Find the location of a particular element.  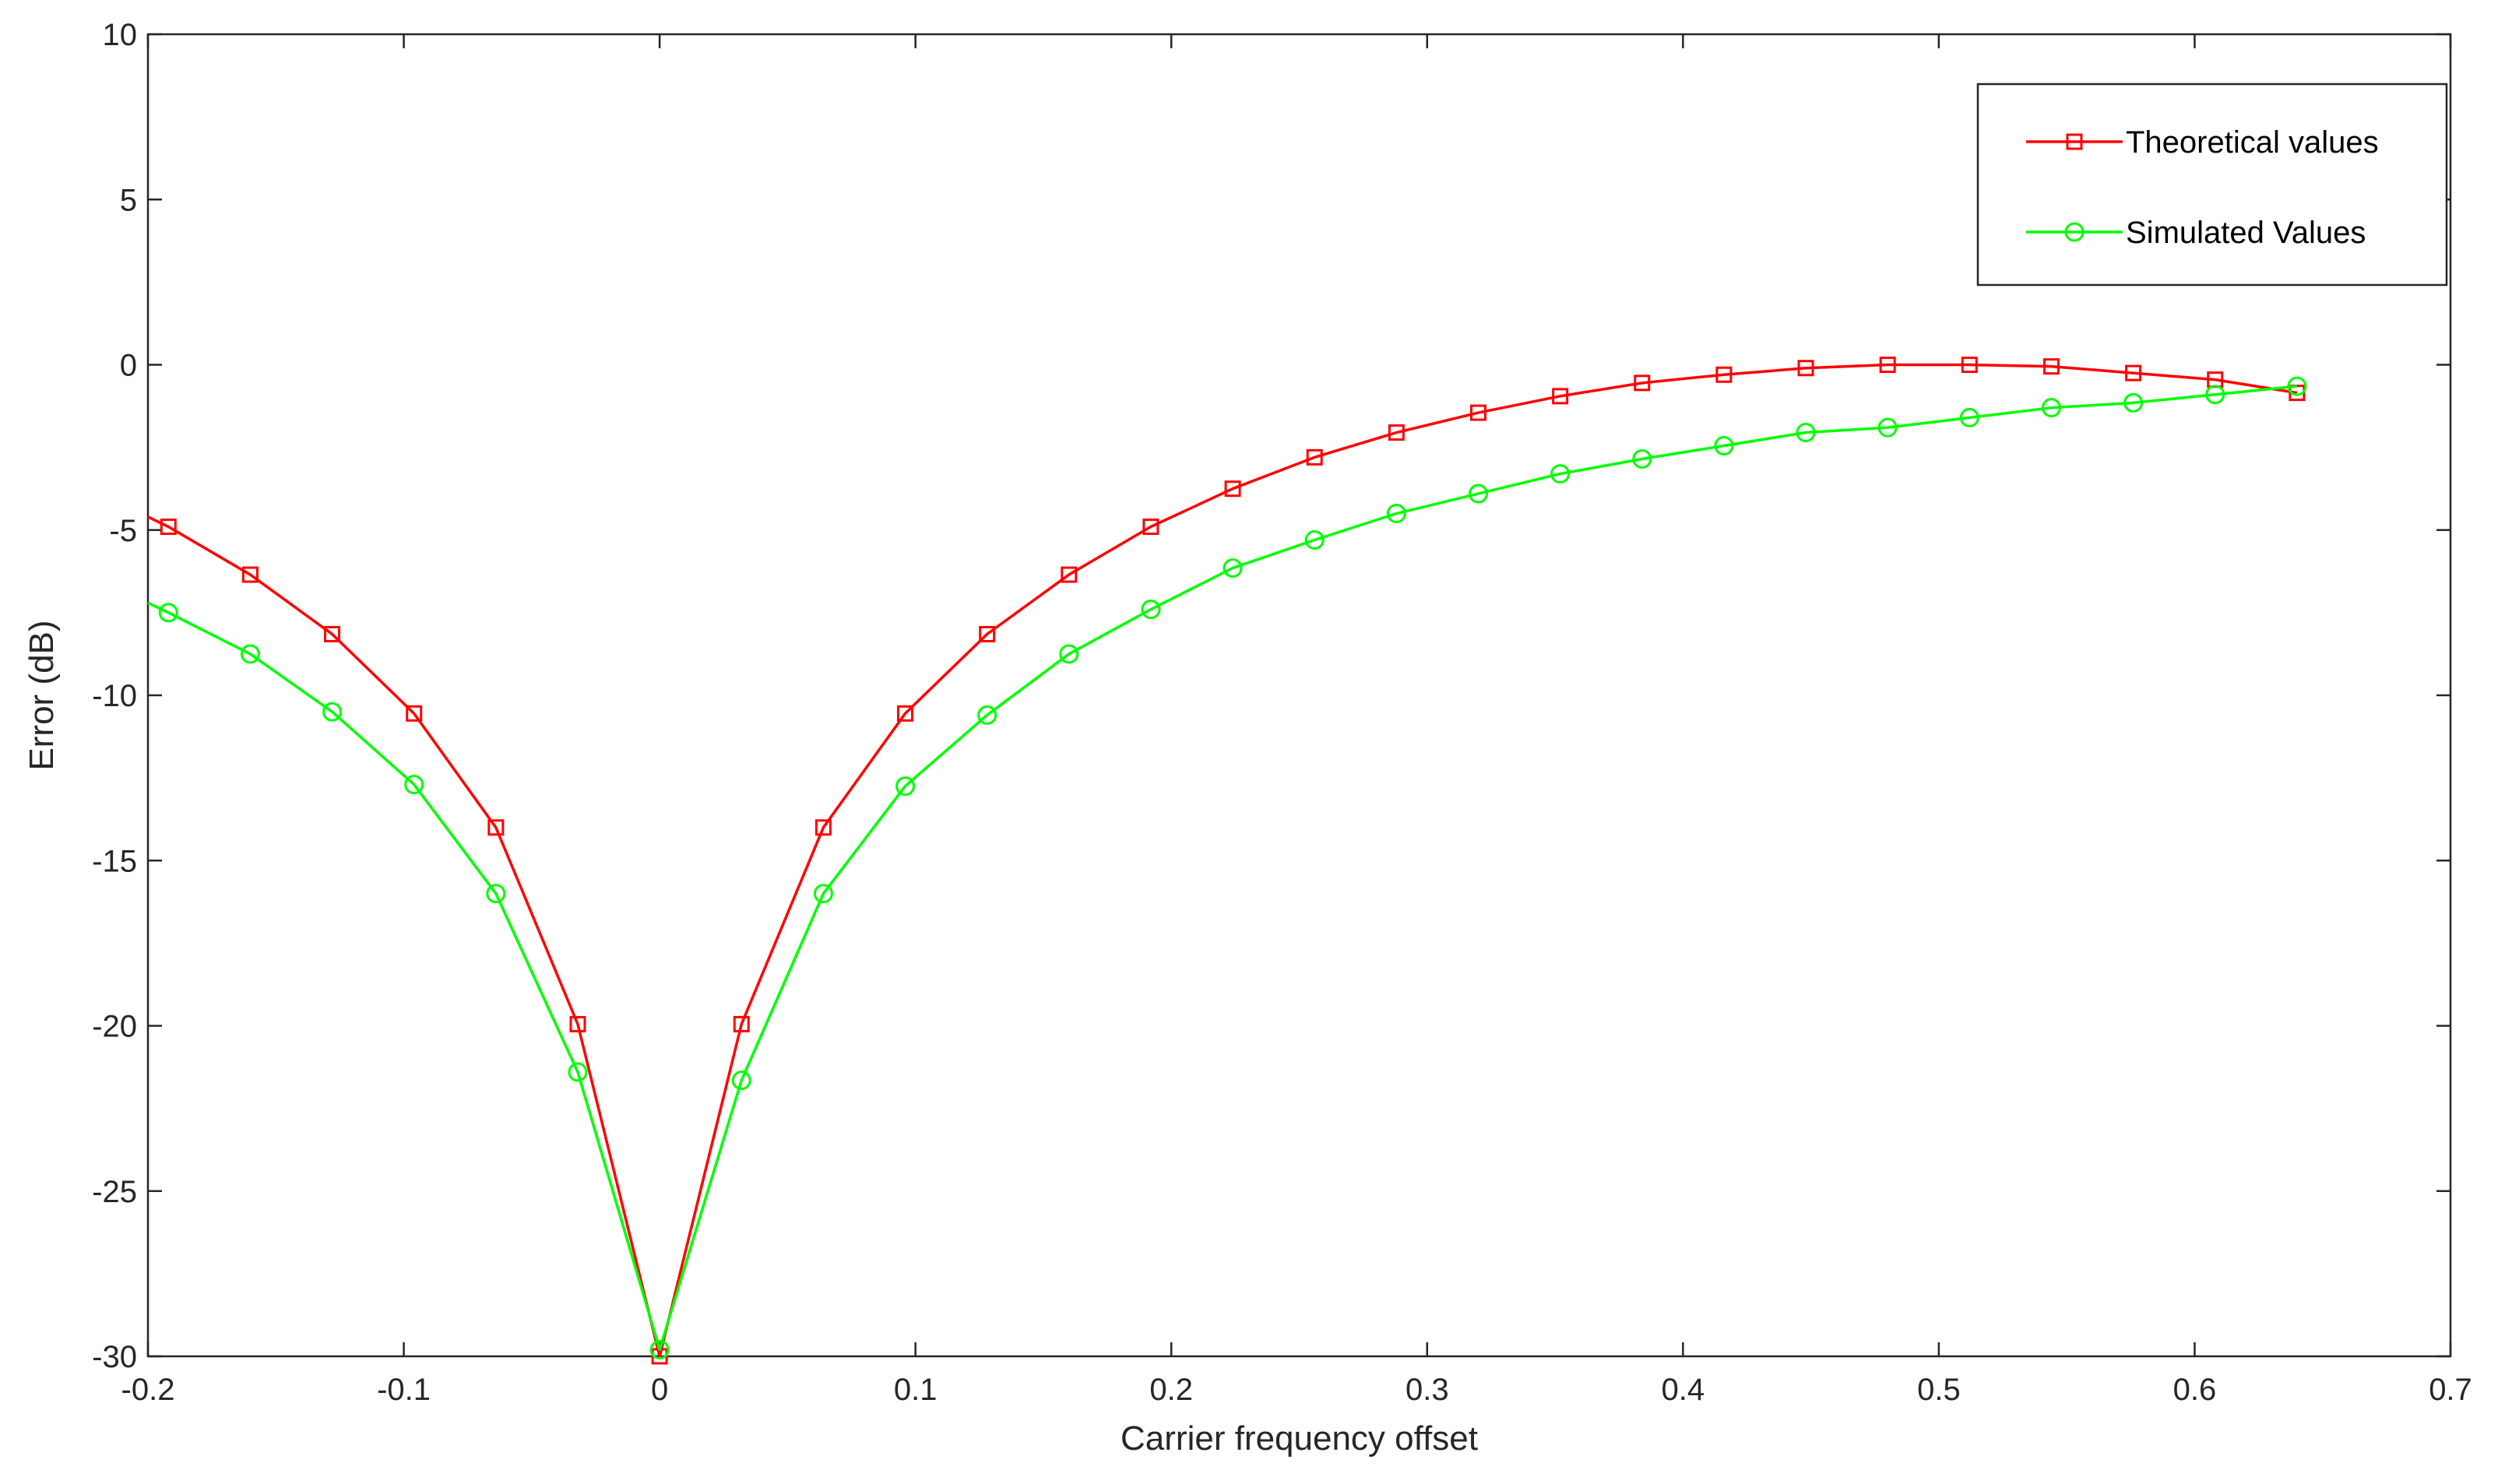

y-tick-label: -30 is located at coordinates (114, 1357).